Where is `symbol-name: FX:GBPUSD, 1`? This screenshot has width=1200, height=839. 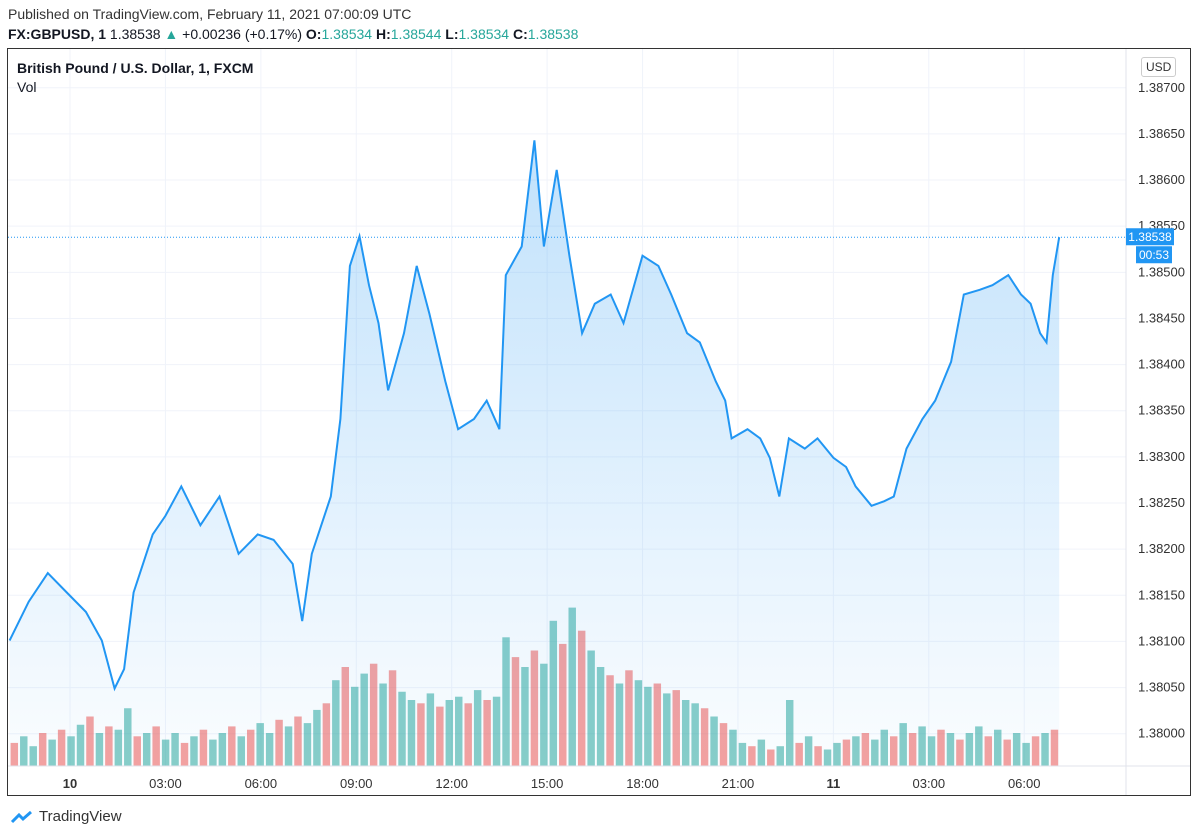 symbol-name: FX:GBPUSD, 1 is located at coordinates (57, 34).